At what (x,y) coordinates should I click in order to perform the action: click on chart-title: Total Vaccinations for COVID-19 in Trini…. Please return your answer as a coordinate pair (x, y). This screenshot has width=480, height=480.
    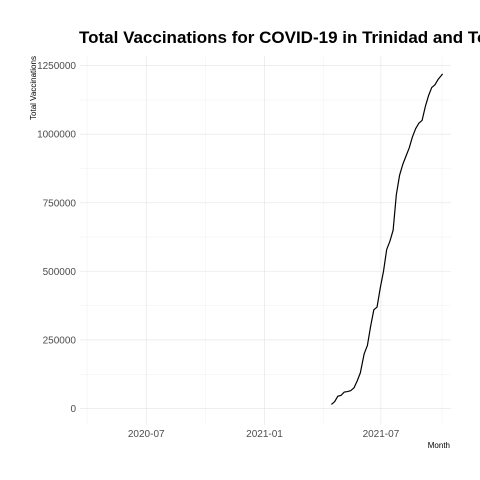
    Looking at the image, I should click on (279, 37).